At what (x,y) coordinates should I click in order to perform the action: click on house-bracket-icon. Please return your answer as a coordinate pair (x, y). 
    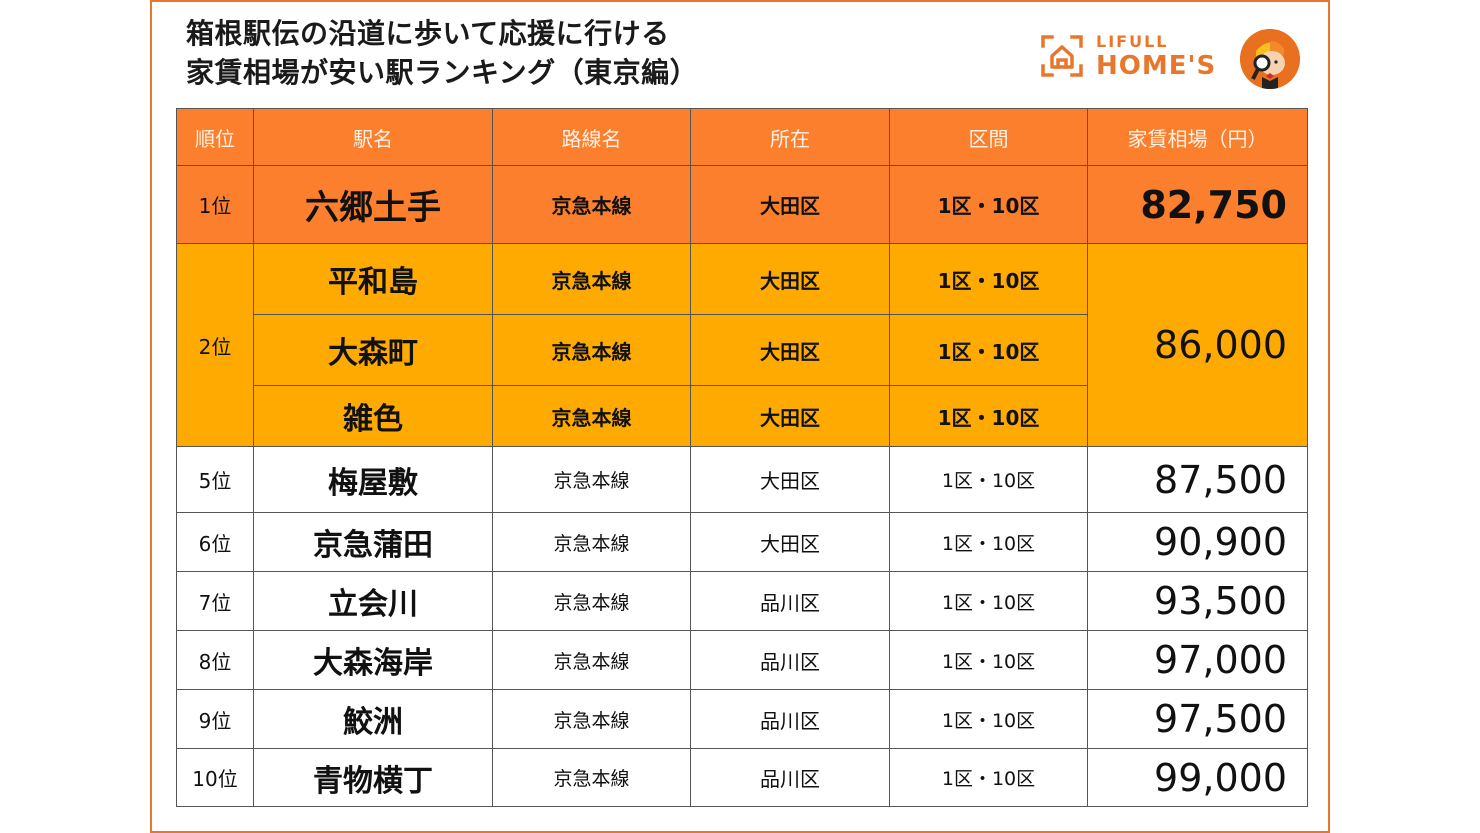
    Looking at the image, I should click on (1062, 56).